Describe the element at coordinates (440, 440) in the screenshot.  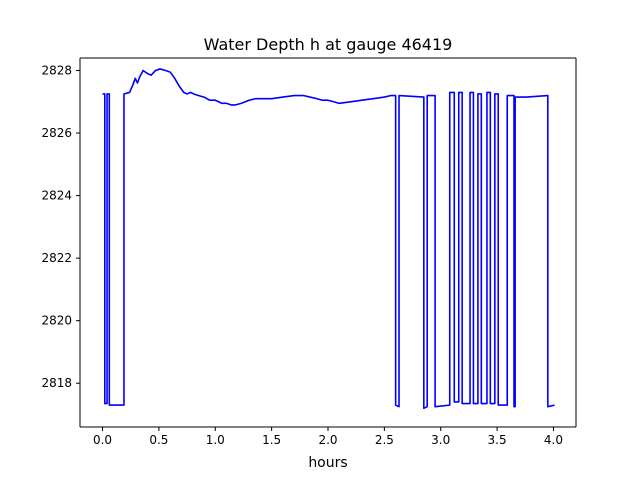
I see `x-tick-label: 3.0` at that location.